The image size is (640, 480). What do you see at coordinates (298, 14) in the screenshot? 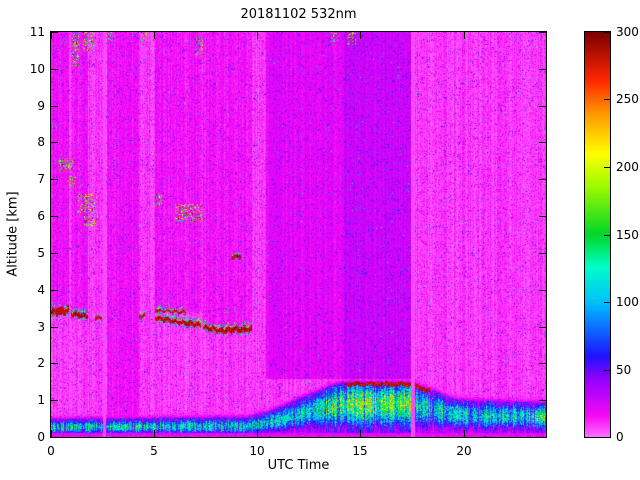
I see `chart-title: 20181102 532nm` at bounding box center [298, 14].